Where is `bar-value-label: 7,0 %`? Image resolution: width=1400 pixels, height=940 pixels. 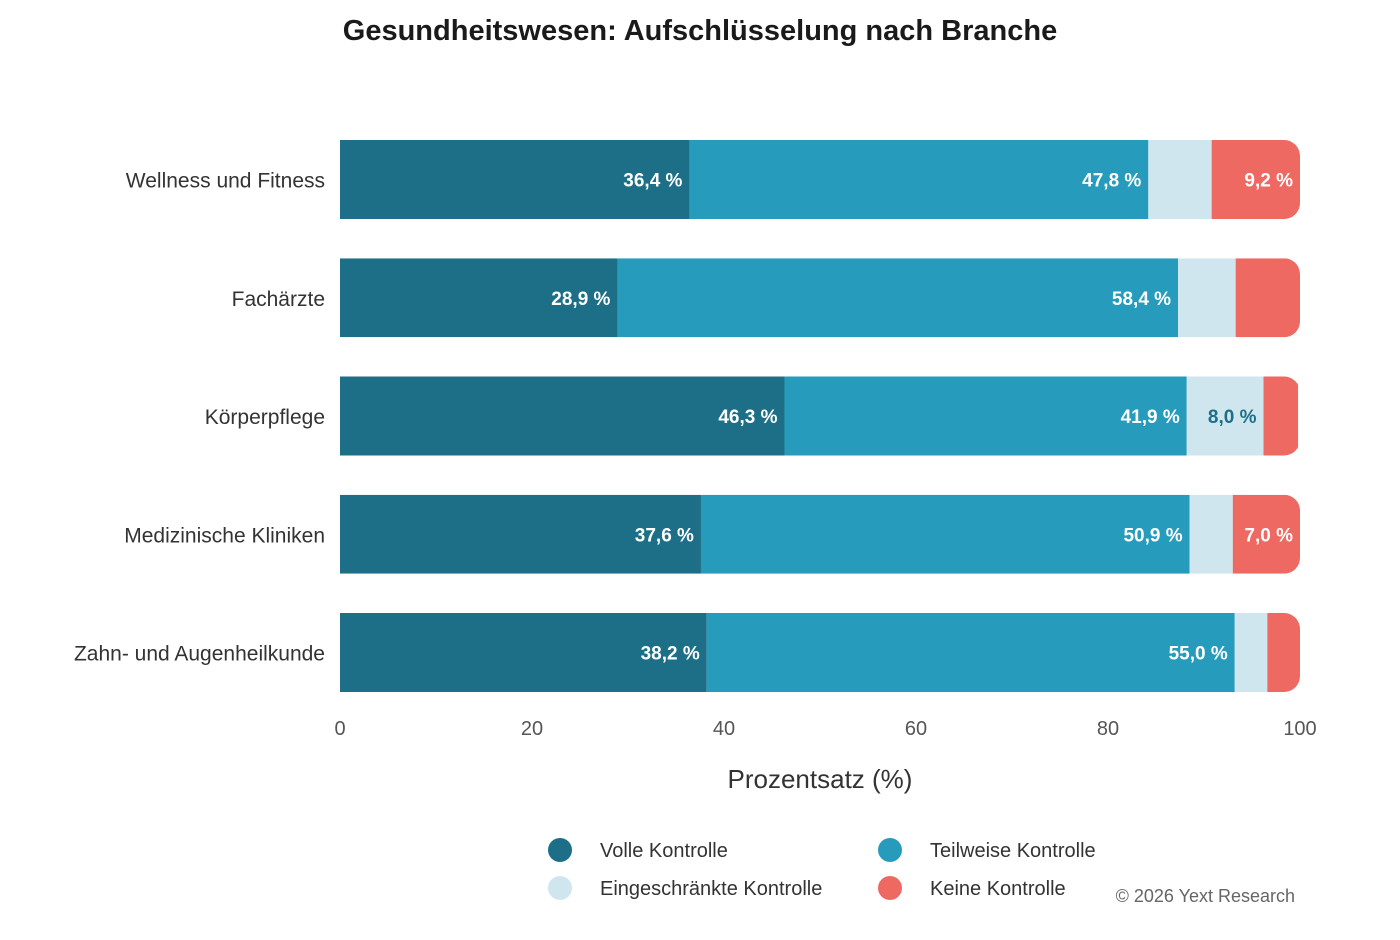
bar-value-label: 7,0 % is located at coordinates (1268, 535).